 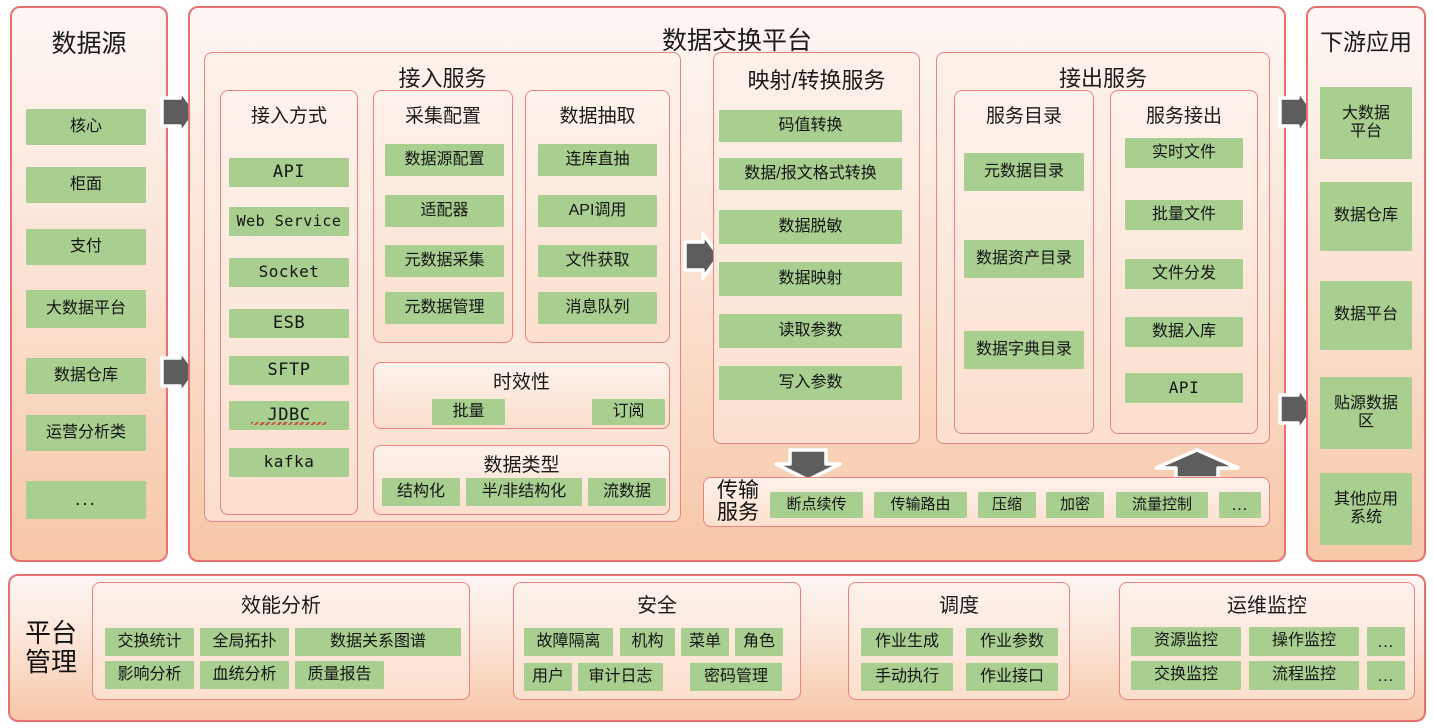 I want to click on data-source-item-4: 数据仓库, so click(x=86, y=376).